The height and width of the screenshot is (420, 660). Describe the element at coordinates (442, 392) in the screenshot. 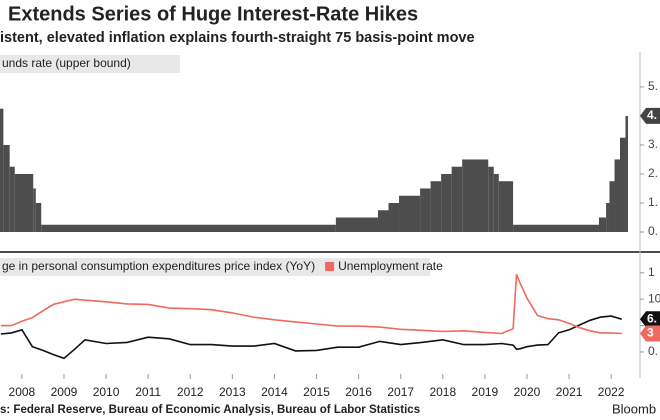

I see `x-tick-label: 2018` at that location.